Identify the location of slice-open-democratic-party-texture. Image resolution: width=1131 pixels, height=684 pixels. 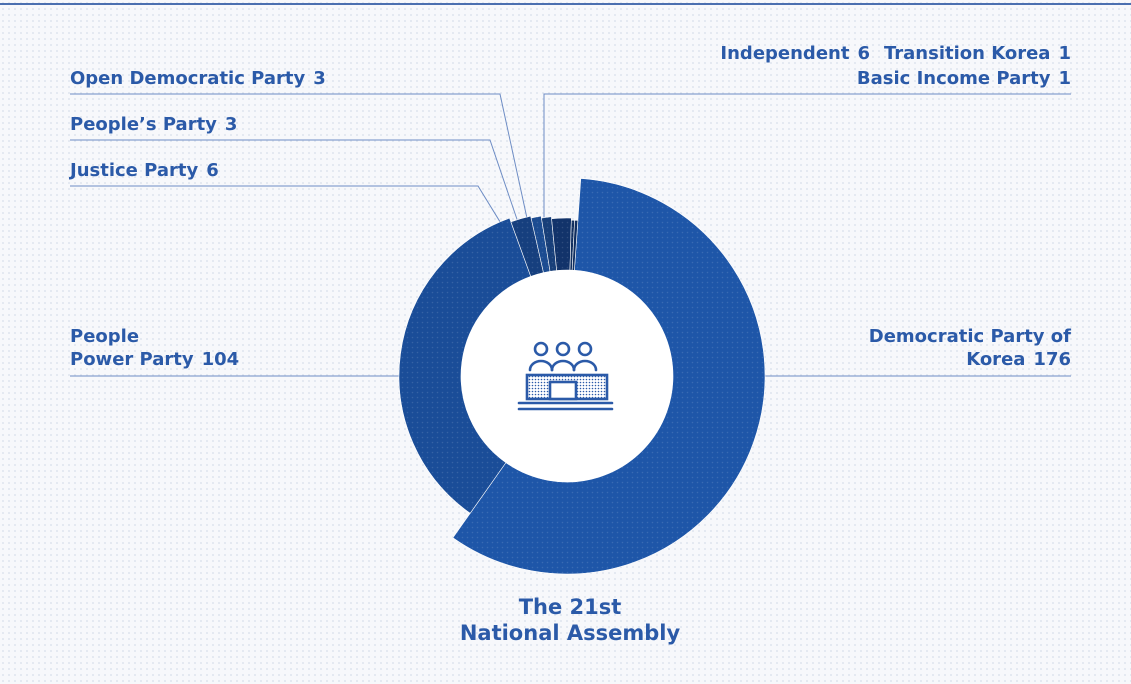
(549, 244).